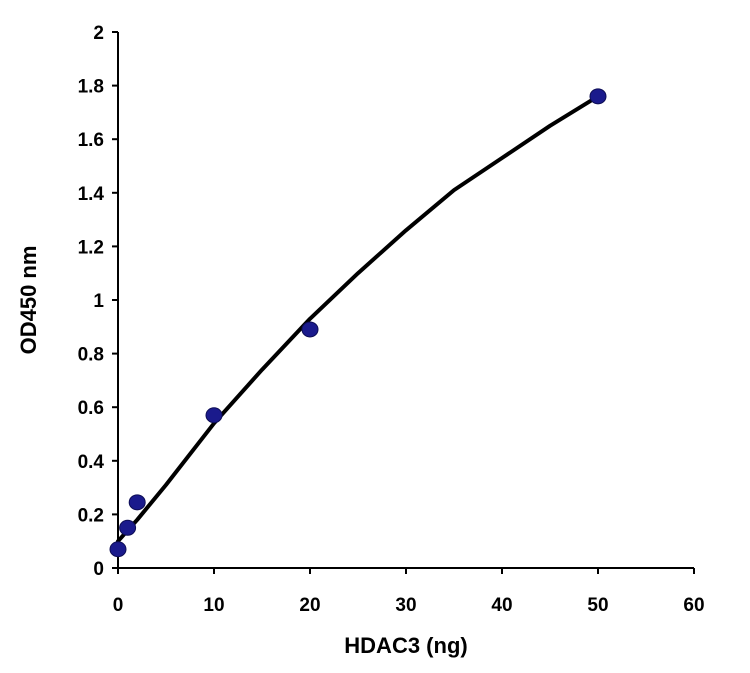 The width and height of the screenshot is (750, 673). Describe the element at coordinates (91, 462) in the screenshot. I see `y-tick-label: 0.4` at that location.